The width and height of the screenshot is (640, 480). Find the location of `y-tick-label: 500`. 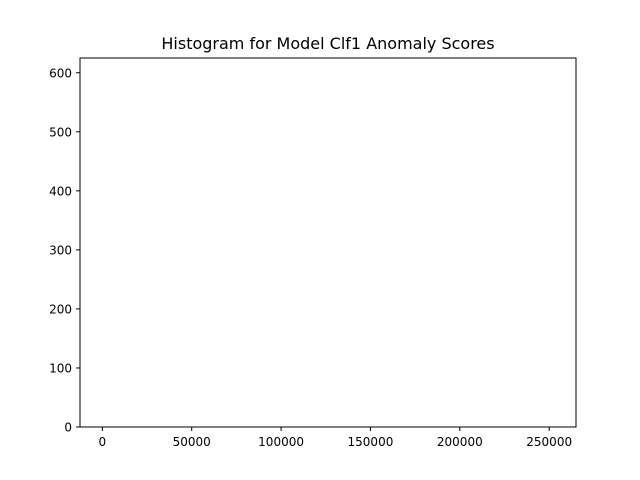

y-tick-label: 500 is located at coordinates (60, 132).